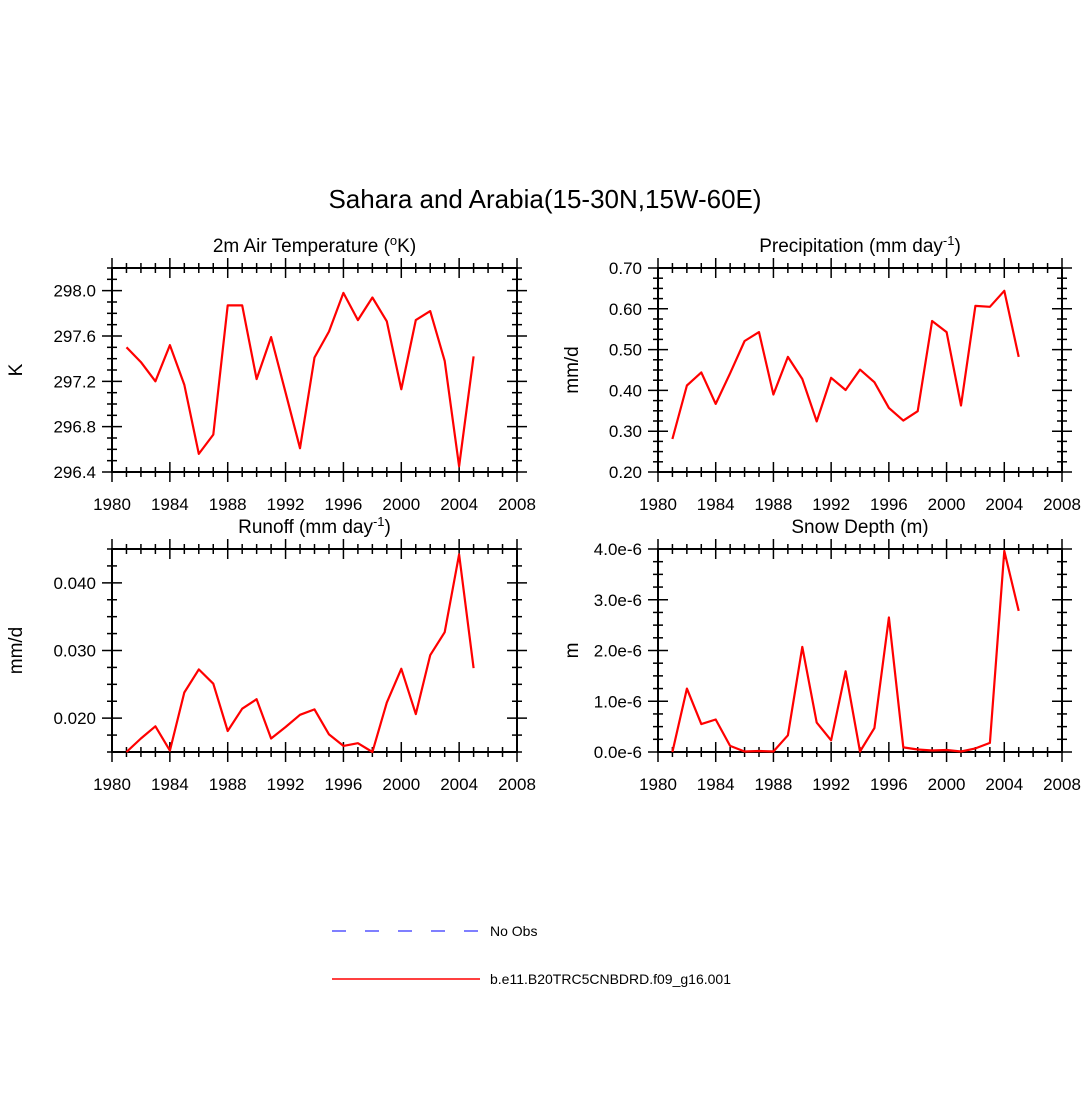  What do you see at coordinates (618, 701) in the screenshot?
I see `y-tick-label: 1.0e-6` at bounding box center [618, 701].